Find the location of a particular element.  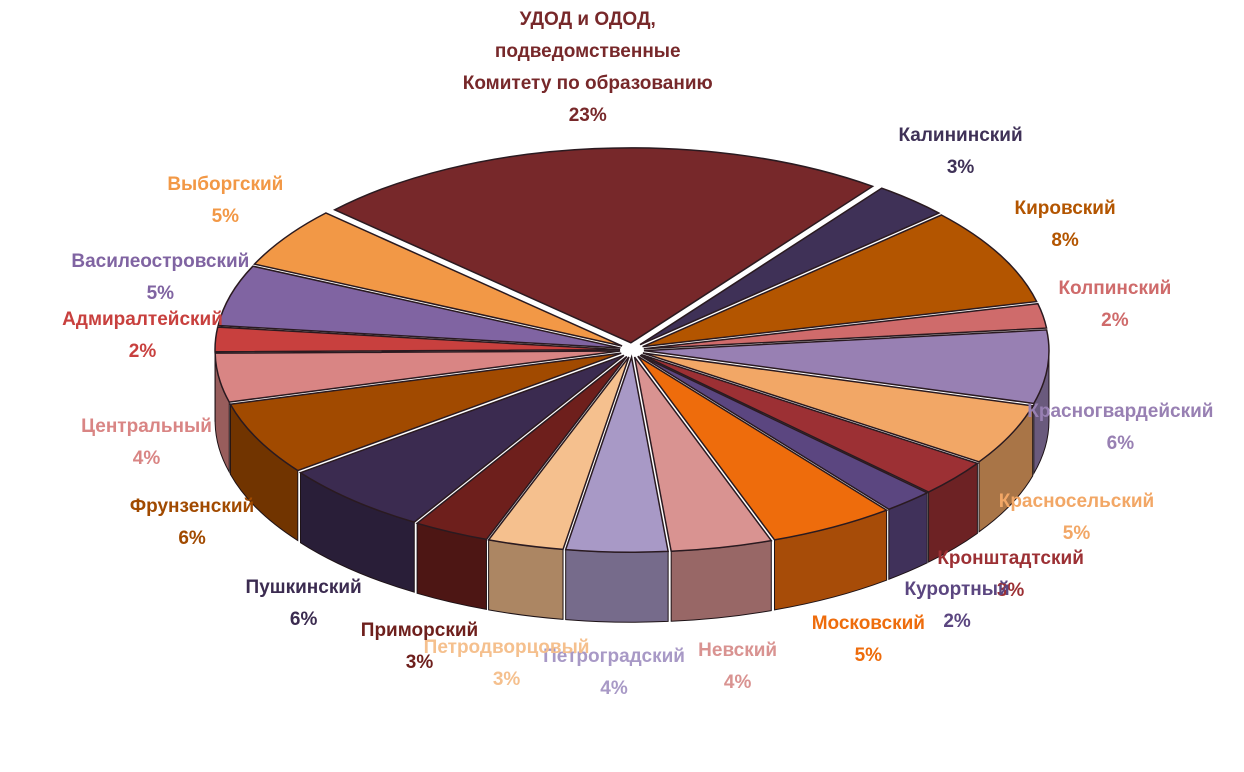

label-name: Курортный is located at coordinates (957, 589).